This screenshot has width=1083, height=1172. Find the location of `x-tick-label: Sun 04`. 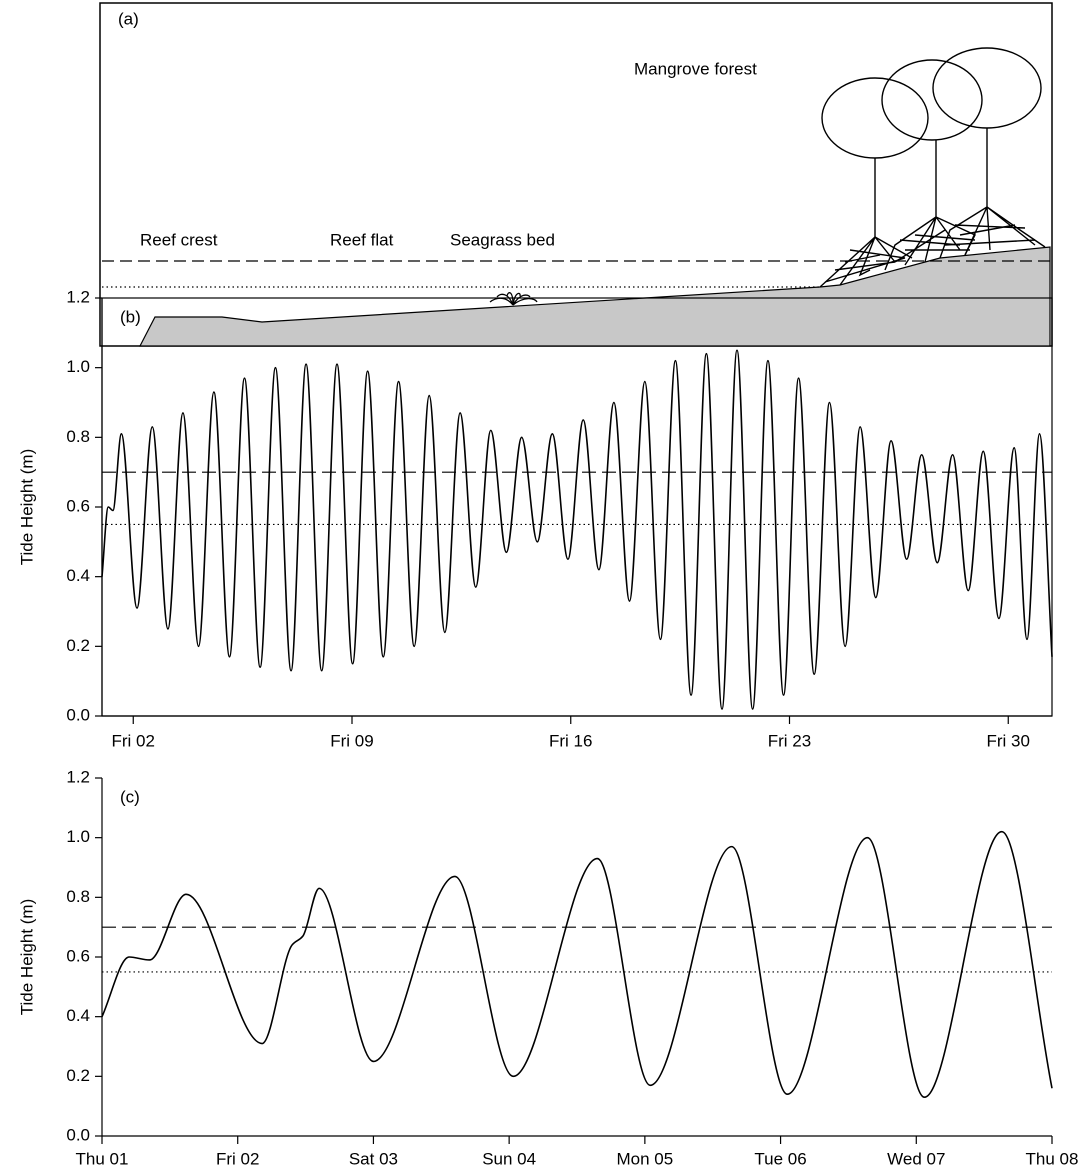

x-tick-label: Sun 04 is located at coordinates (509, 1158).